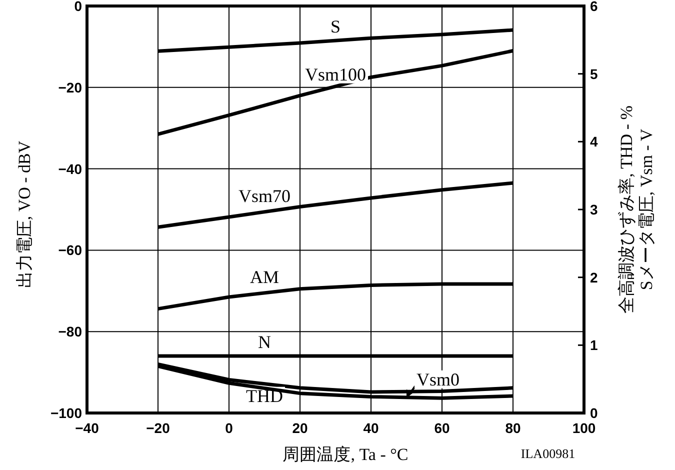 Image resolution: width=675 pixels, height=470 pixels. Describe the element at coordinates (438, 379) in the screenshot. I see `legend-label: Vsm0` at that location.